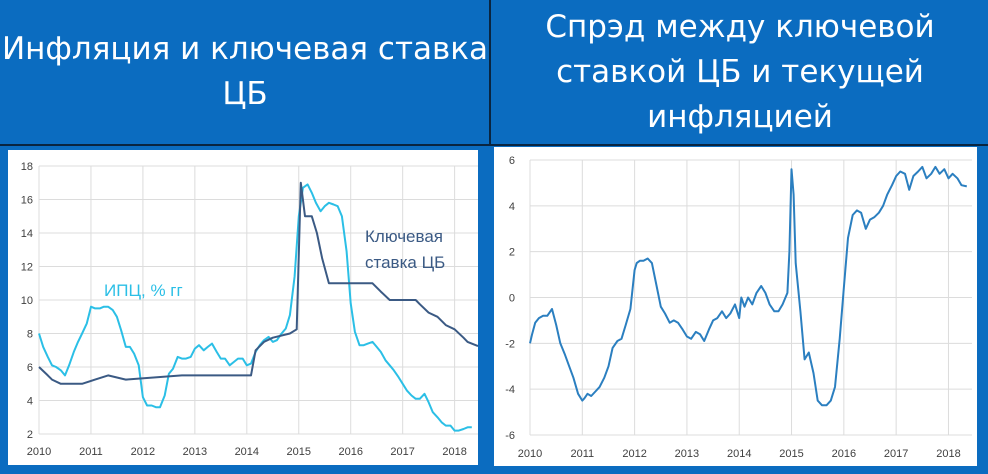  What do you see at coordinates (143, 290) in the screenshot?
I see `cpi-annotation: ИПЦ, % гг` at bounding box center [143, 290].